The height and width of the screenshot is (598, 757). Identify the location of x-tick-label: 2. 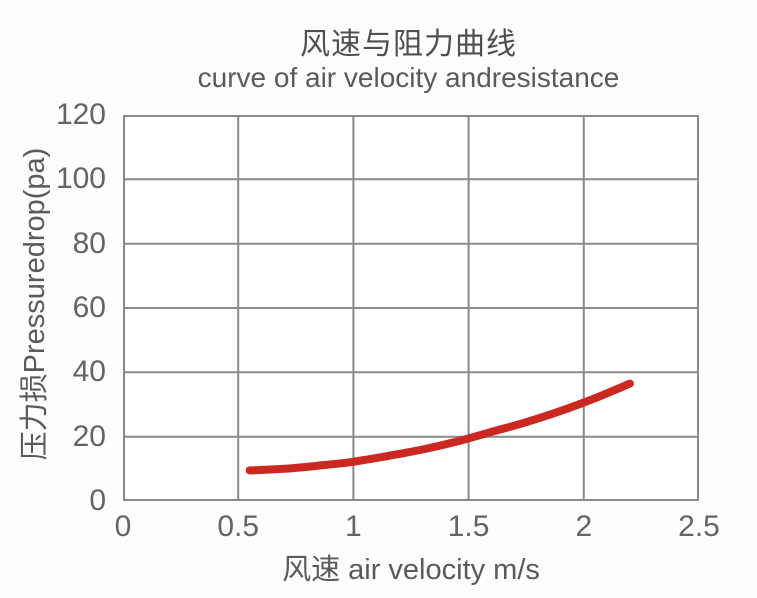
(584, 526).